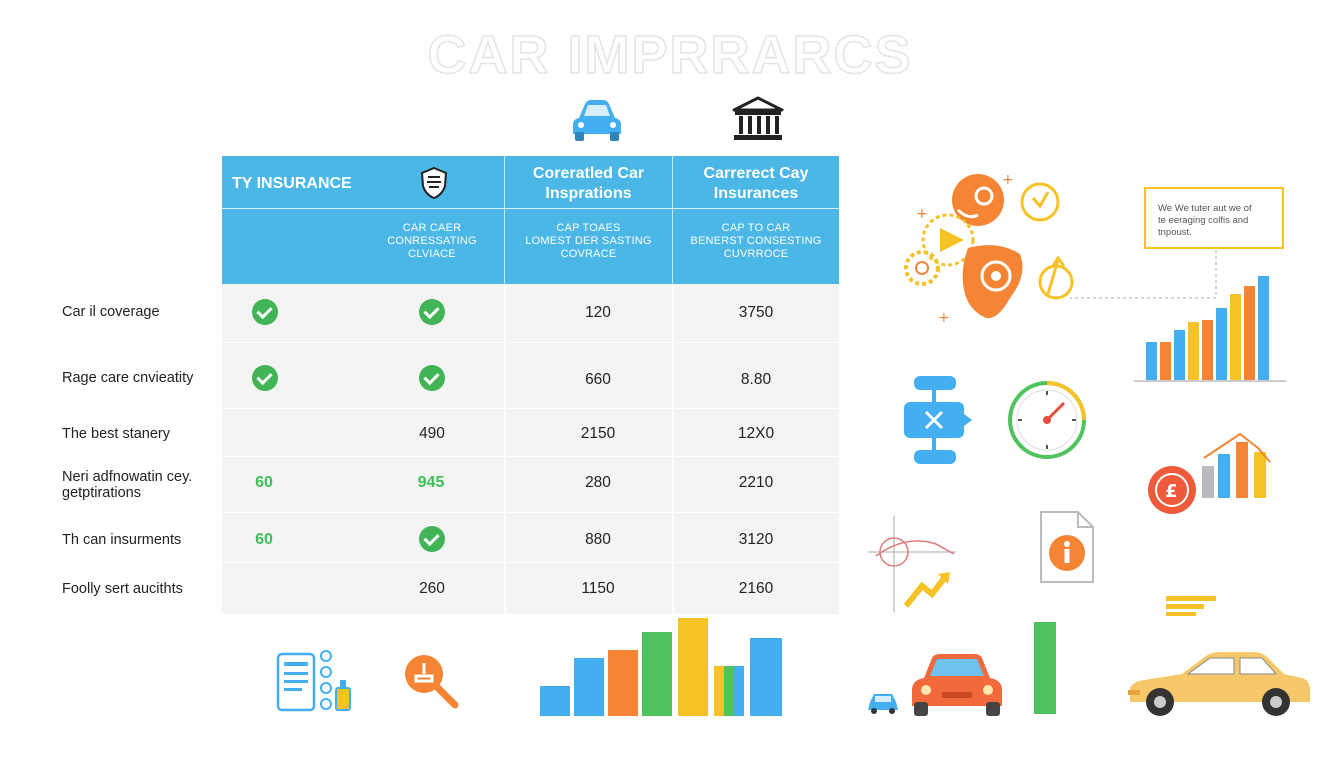 The image size is (1344, 768). What do you see at coordinates (588, 241) in the screenshot?
I see `header-col3-sub: CAP TOAES Lomest der sasting COVRACE` at bounding box center [588, 241].